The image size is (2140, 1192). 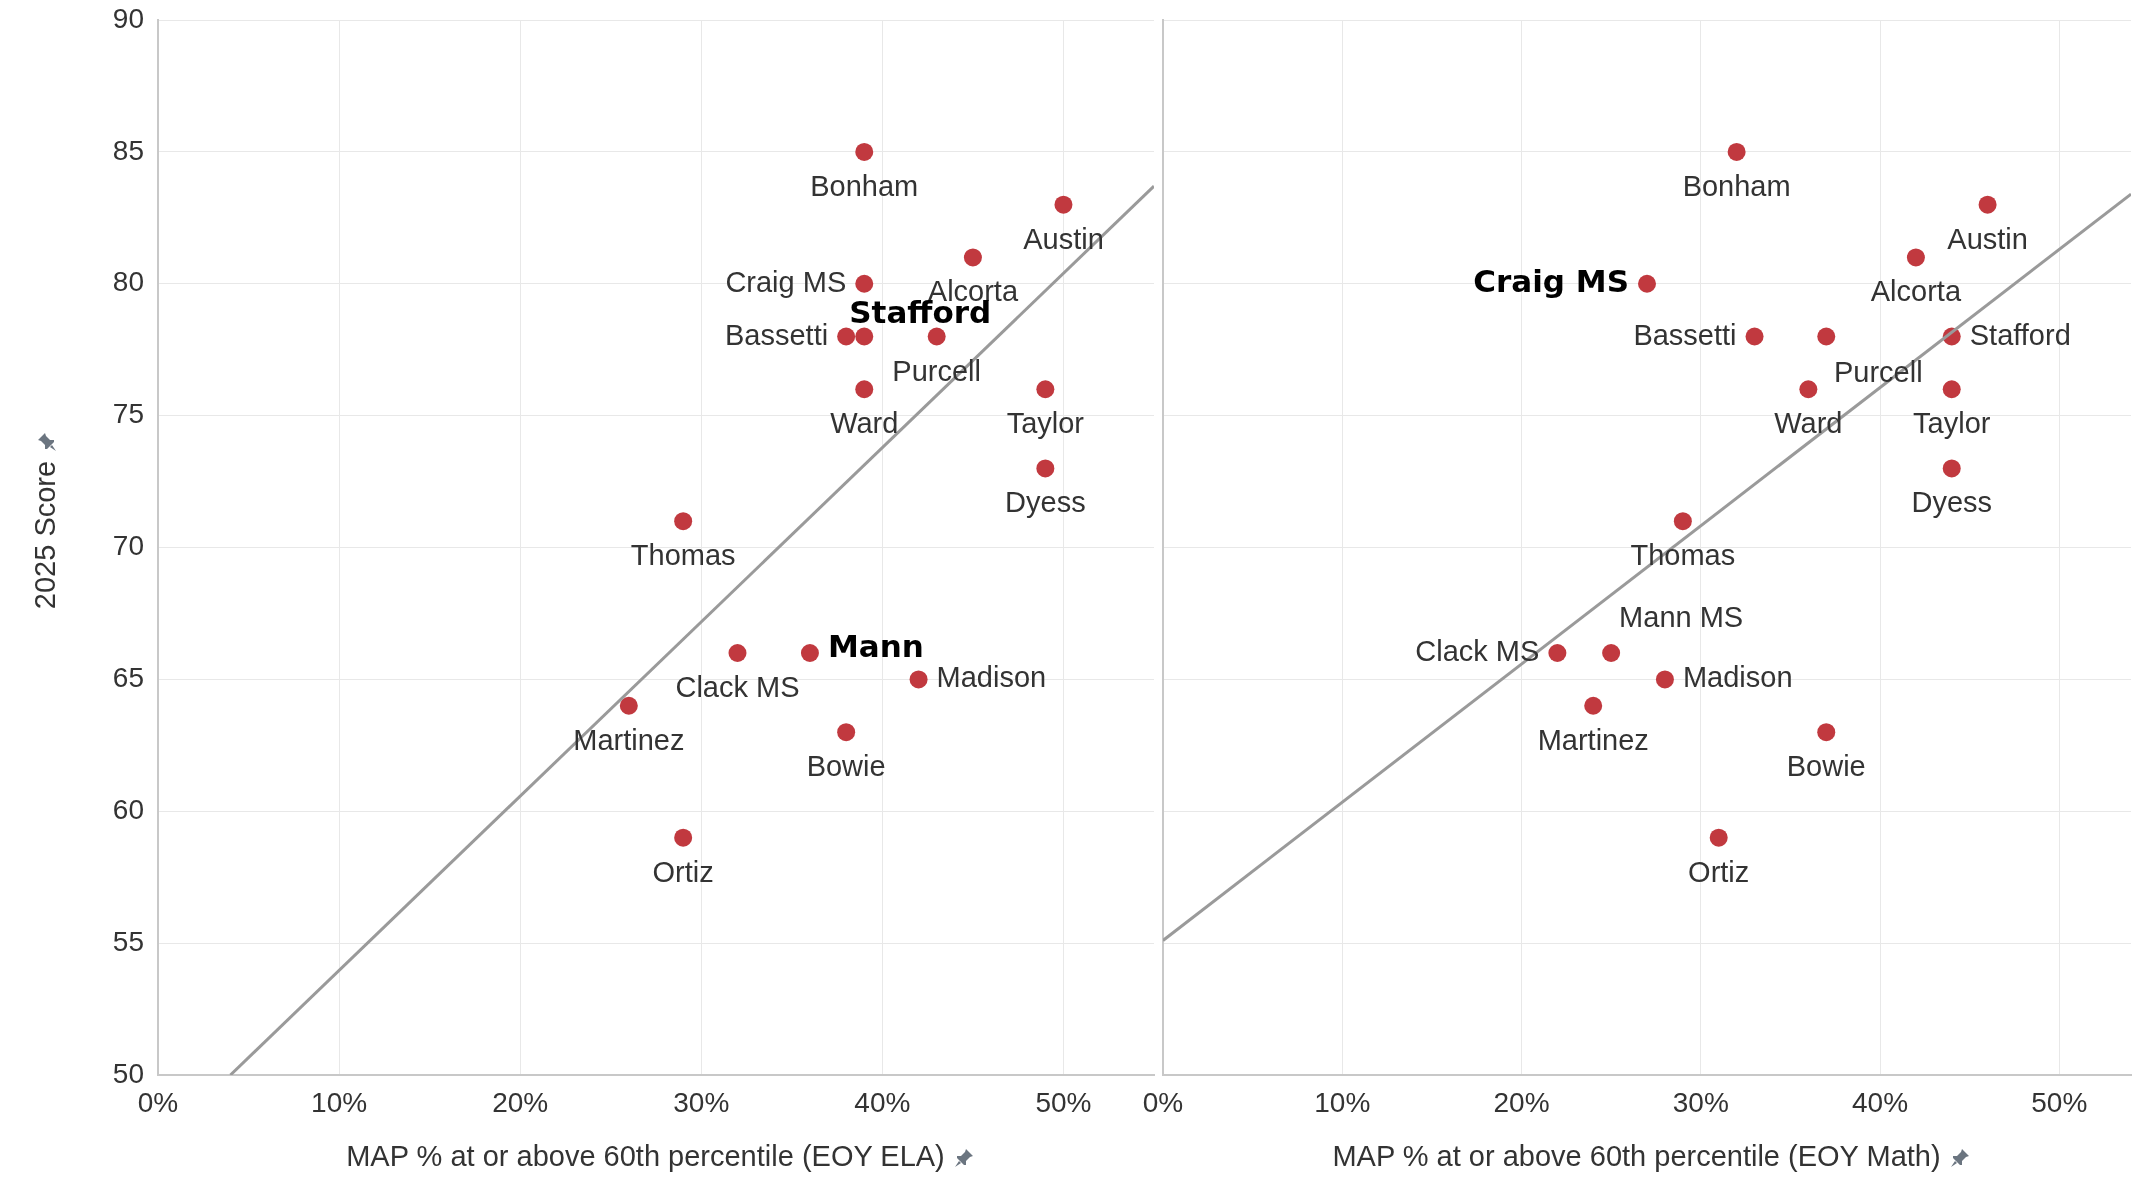 I want to click on y-tick-label: 75, so click(x=128, y=414).